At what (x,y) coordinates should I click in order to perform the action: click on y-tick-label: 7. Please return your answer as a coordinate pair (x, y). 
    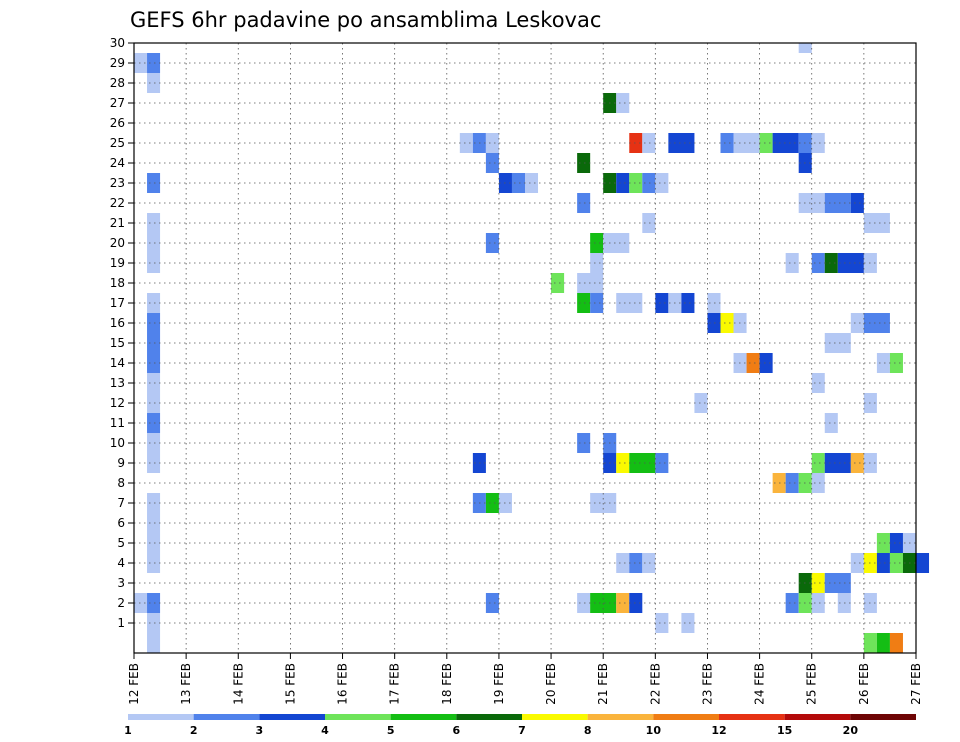
    Looking at the image, I should click on (121, 503).